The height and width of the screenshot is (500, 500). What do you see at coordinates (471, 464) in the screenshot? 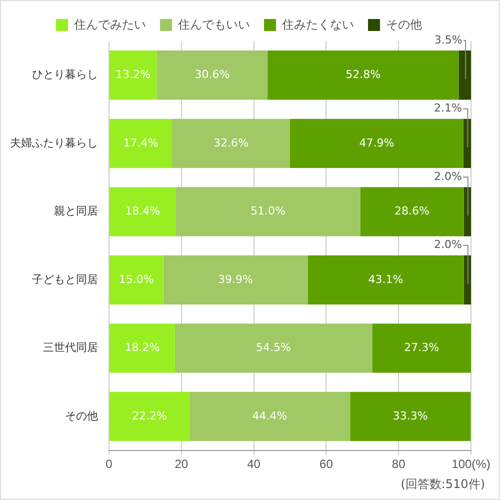
I see `x-tick-label: 100(%)` at bounding box center [471, 464].